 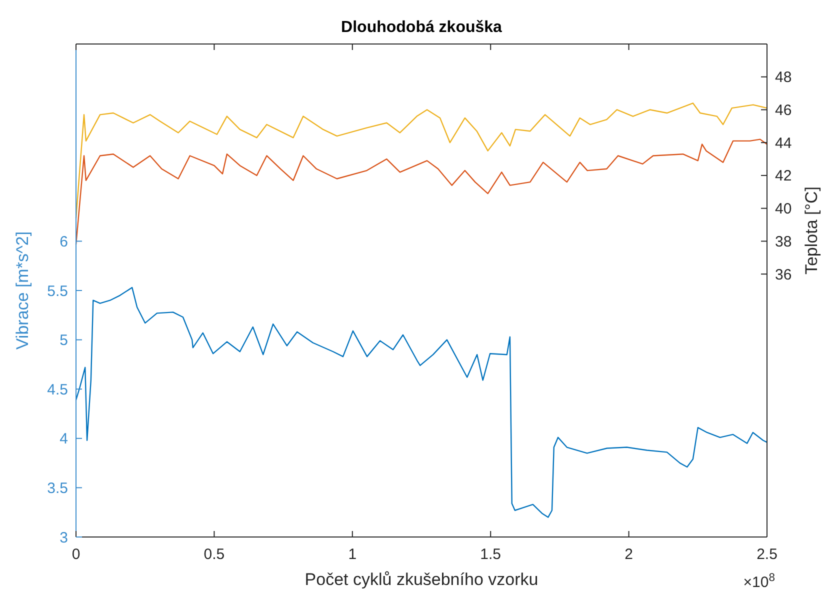 I want to click on y2-tick-label: 36, so click(x=783, y=275).